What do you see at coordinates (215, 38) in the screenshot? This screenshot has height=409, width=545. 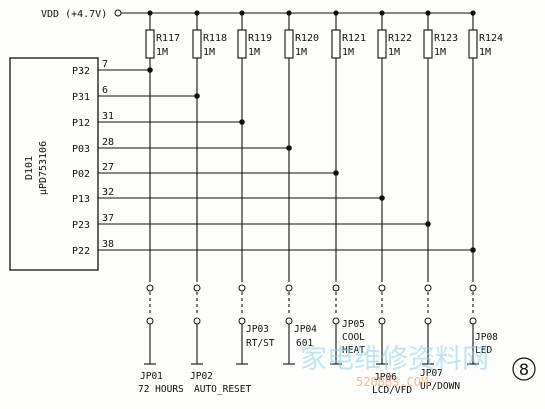 I see `r118-ref-label: R118` at bounding box center [215, 38].